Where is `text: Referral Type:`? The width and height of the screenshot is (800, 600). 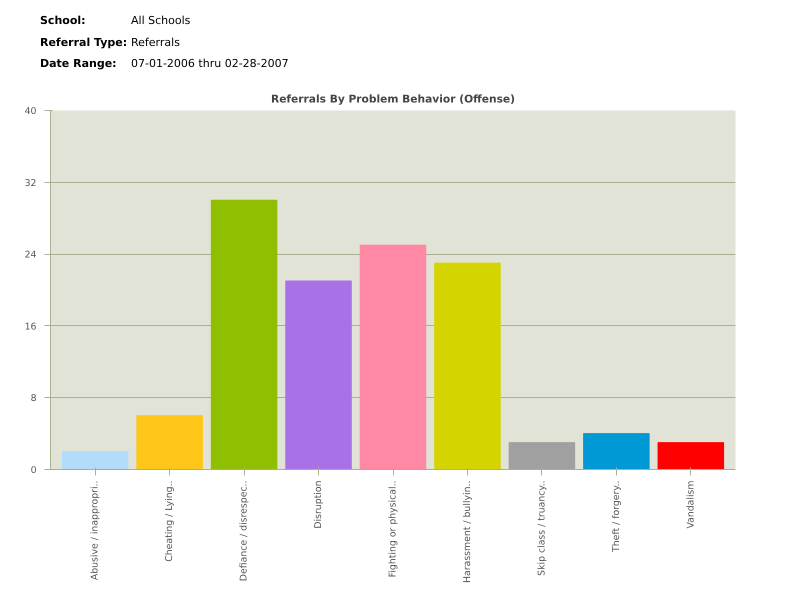 text: Referral Type: is located at coordinates (84, 42).